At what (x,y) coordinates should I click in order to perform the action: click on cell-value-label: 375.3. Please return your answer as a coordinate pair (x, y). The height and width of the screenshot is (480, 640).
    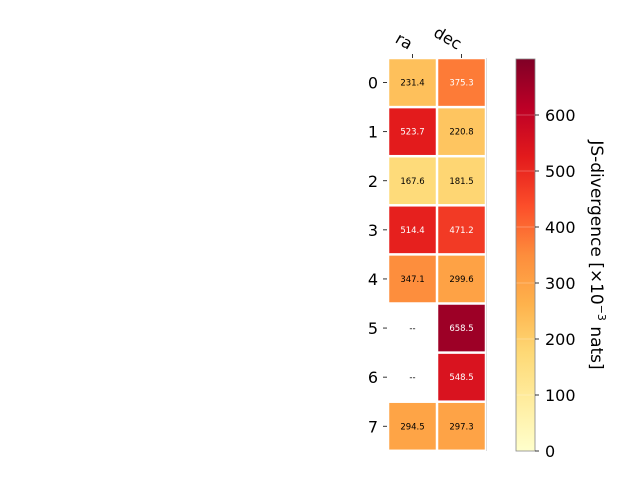
    Looking at the image, I should click on (461, 84).